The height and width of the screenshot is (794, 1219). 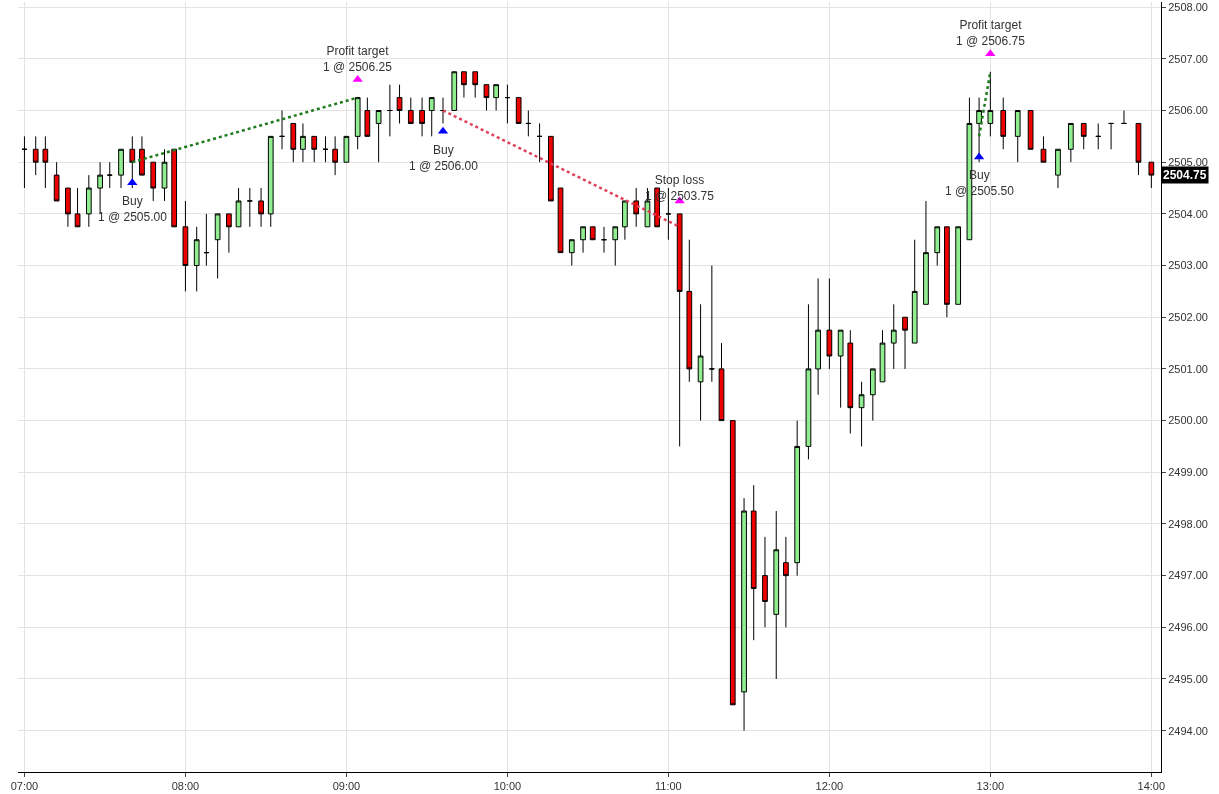 What do you see at coordinates (991, 33) in the screenshot?
I see `annotation: Profit target 1 @ 2506.75` at bounding box center [991, 33].